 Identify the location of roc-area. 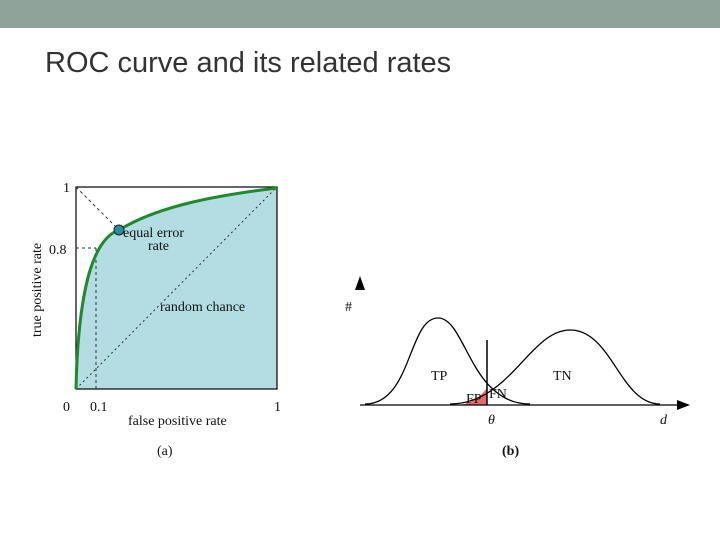
(176, 288).